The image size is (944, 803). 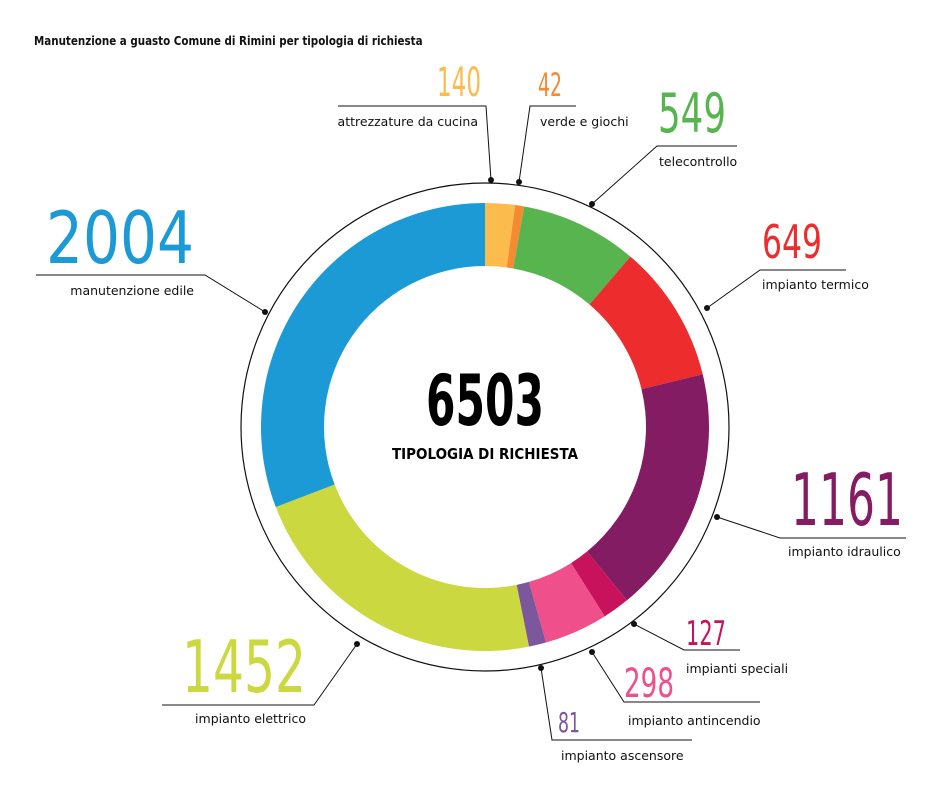 I want to click on label-verde-e-giochi: verde e giochi, so click(x=584, y=121).